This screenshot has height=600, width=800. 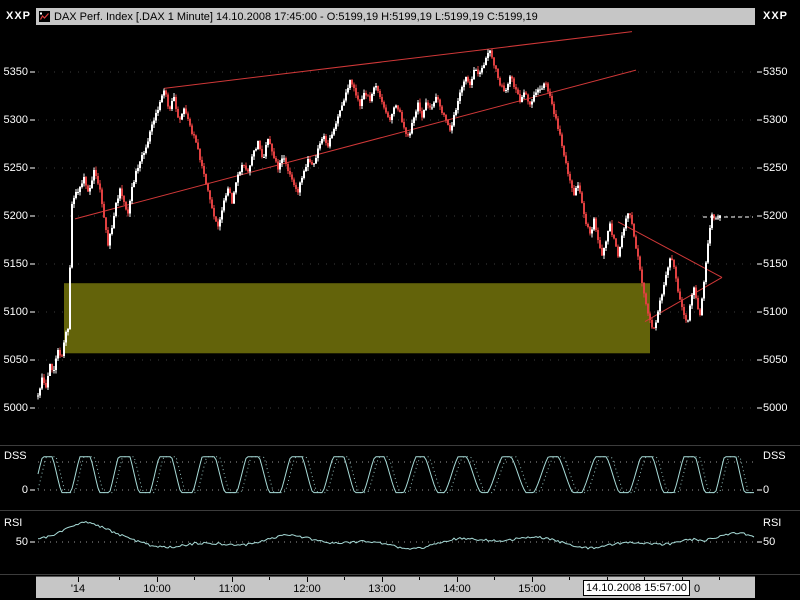 What do you see at coordinates (769, 542) in the screenshot?
I see `rsi-tick-right: 50` at bounding box center [769, 542].